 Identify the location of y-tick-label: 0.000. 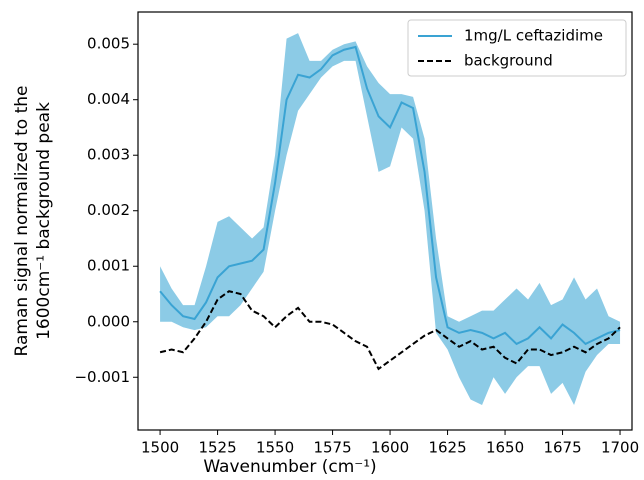
(108, 321).